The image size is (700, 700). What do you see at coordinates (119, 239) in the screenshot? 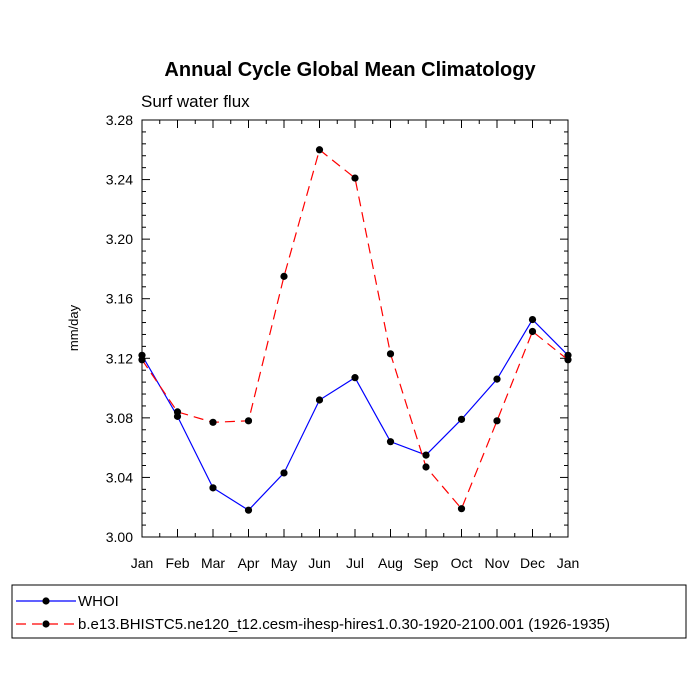
I see `y-tick-label: 3.20` at bounding box center [119, 239].